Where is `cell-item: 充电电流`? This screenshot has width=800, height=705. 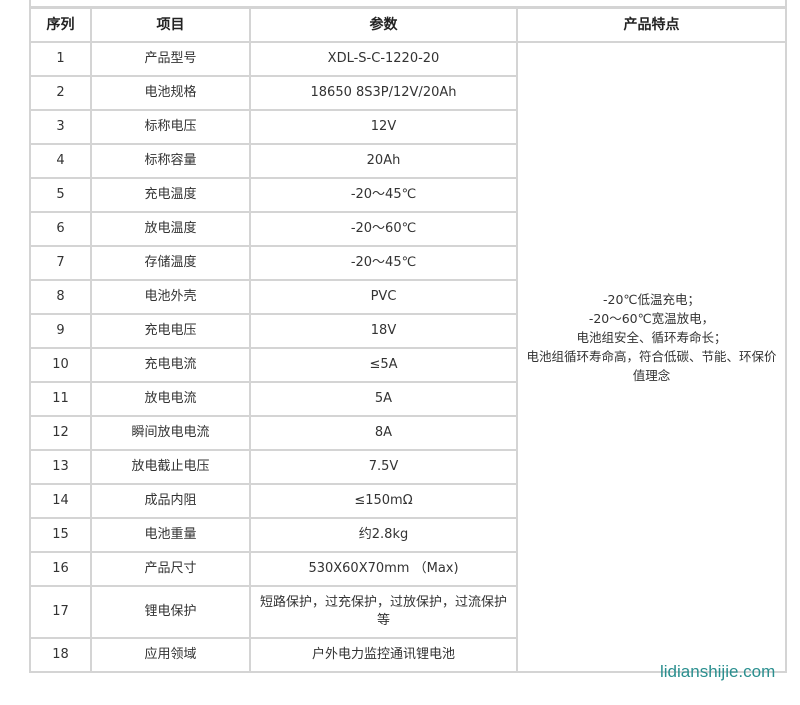 cell-item: 充电电流 is located at coordinates (170, 365).